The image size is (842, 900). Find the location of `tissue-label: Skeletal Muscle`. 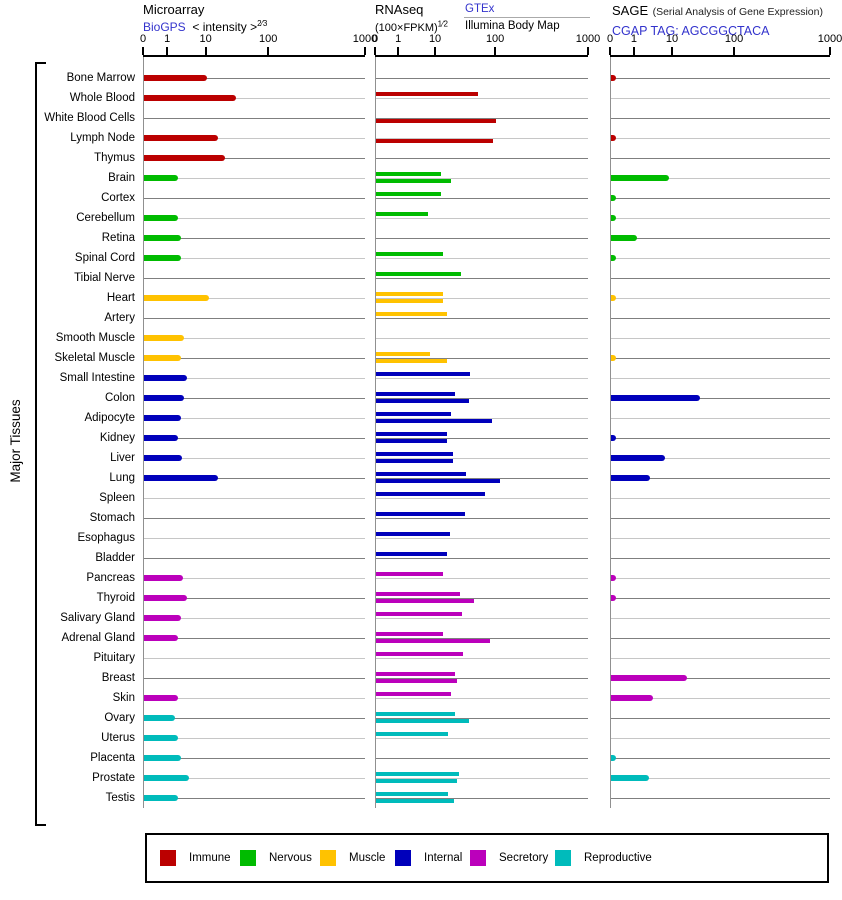

tissue-label: Skeletal Muscle is located at coordinates (94, 358).